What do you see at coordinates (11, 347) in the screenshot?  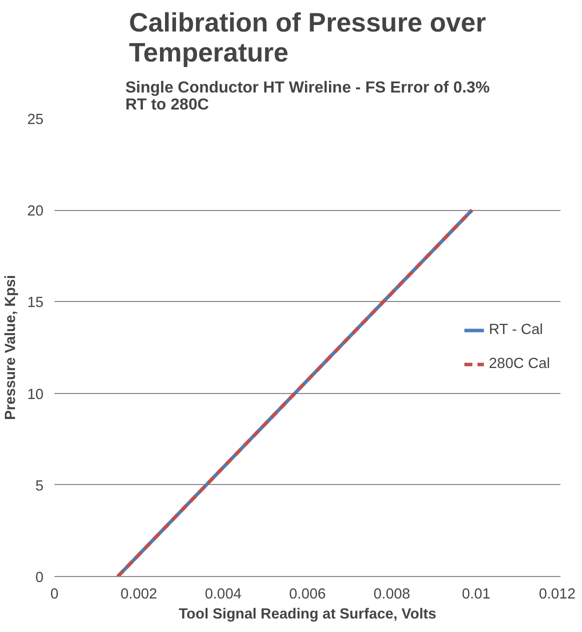 I see `y-axis-title: Pressure Value, Kpsi` at bounding box center [11, 347].